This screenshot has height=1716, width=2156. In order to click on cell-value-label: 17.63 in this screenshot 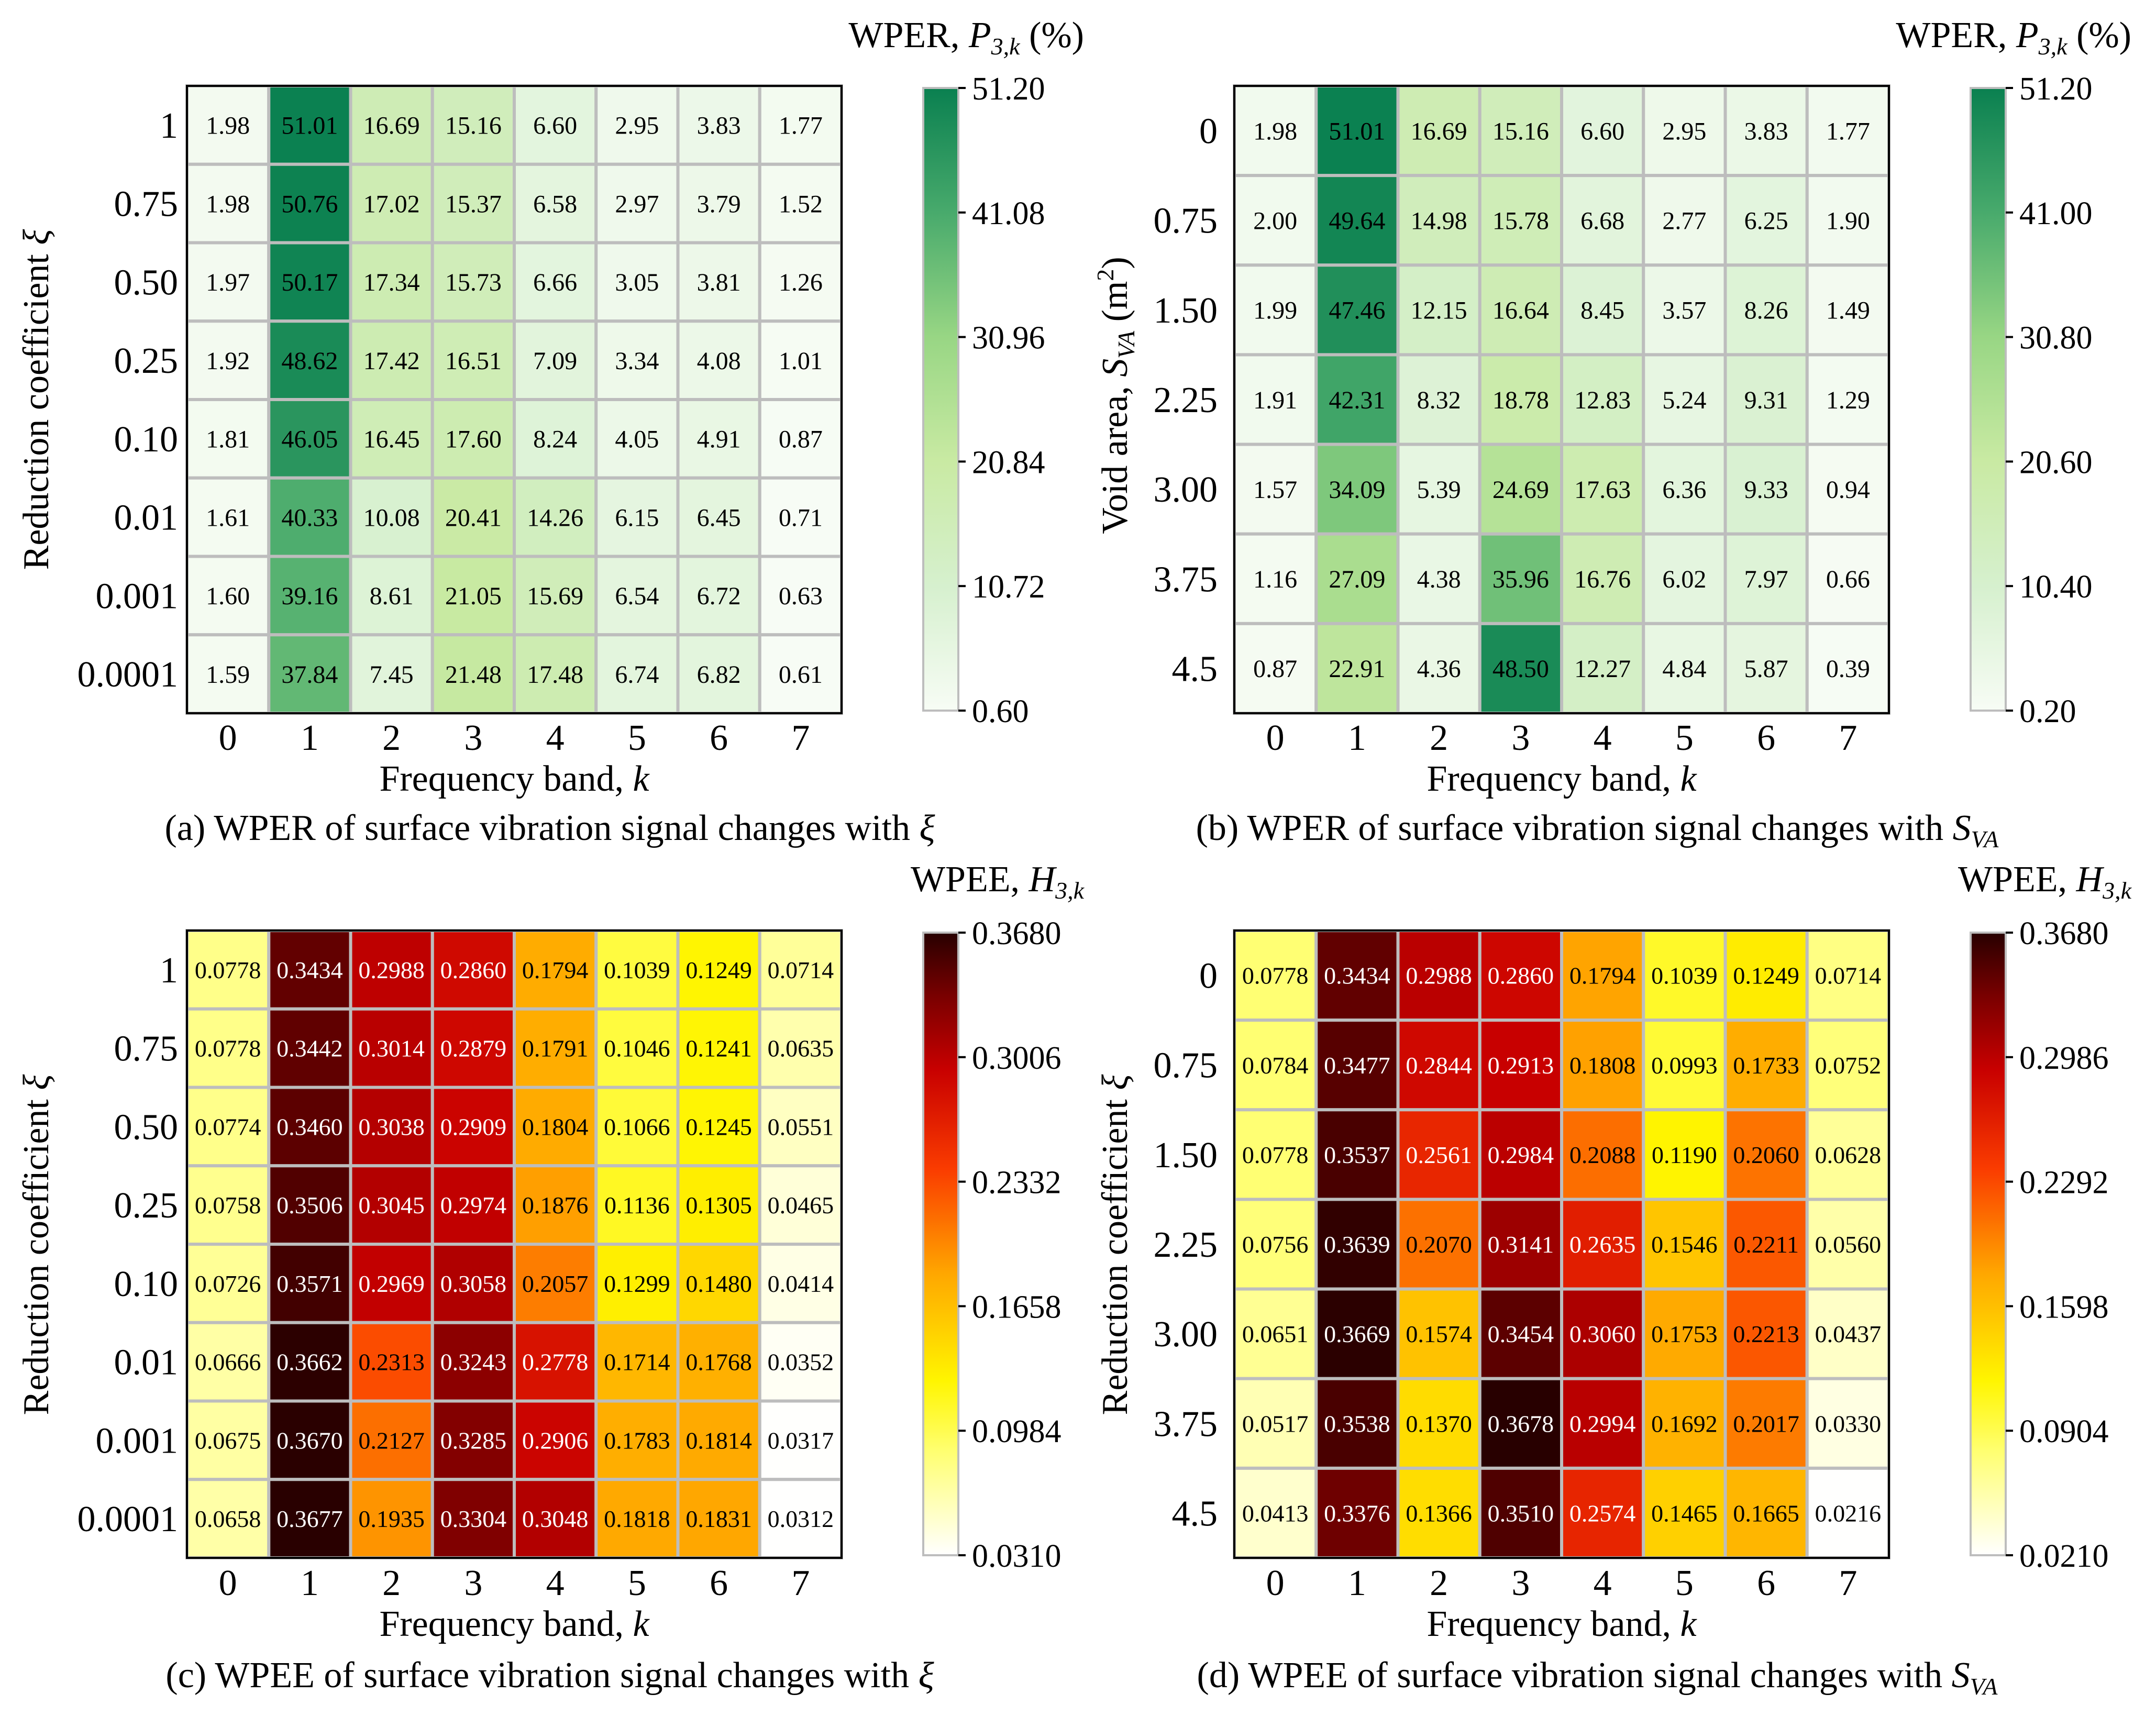, I will do `click(1602, 490)`.